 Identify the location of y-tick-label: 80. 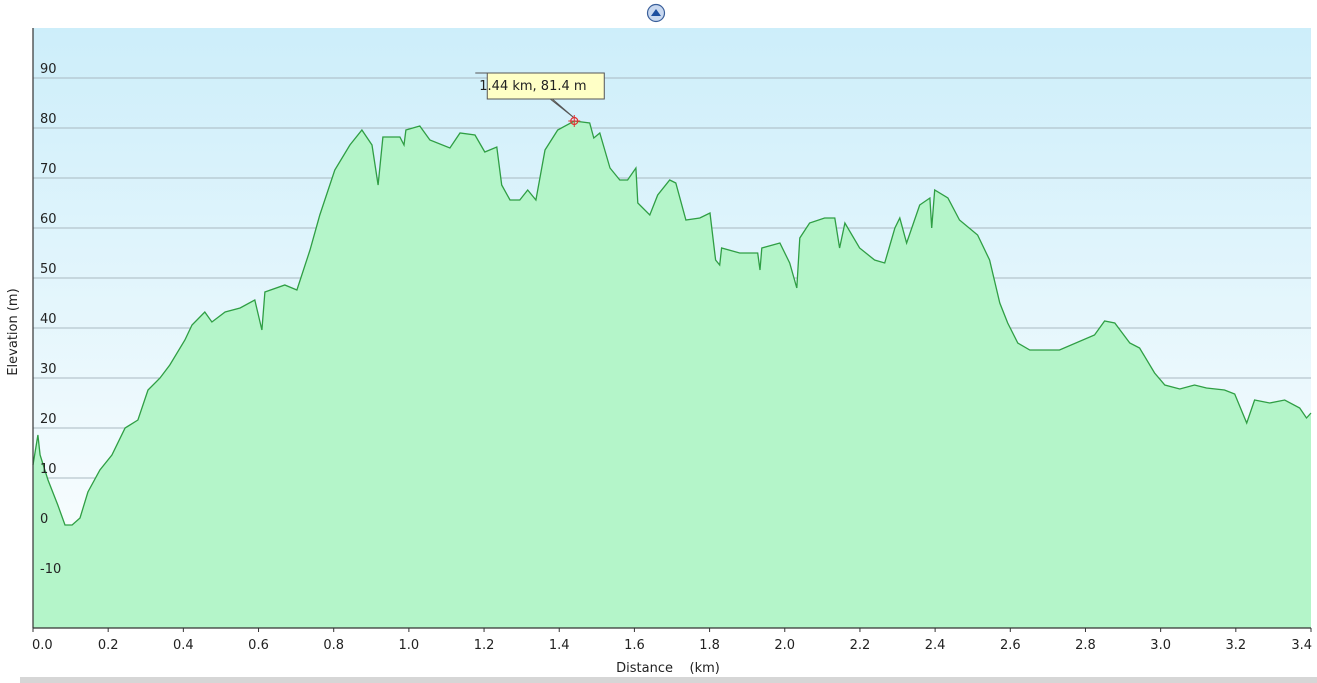
(48, 119).